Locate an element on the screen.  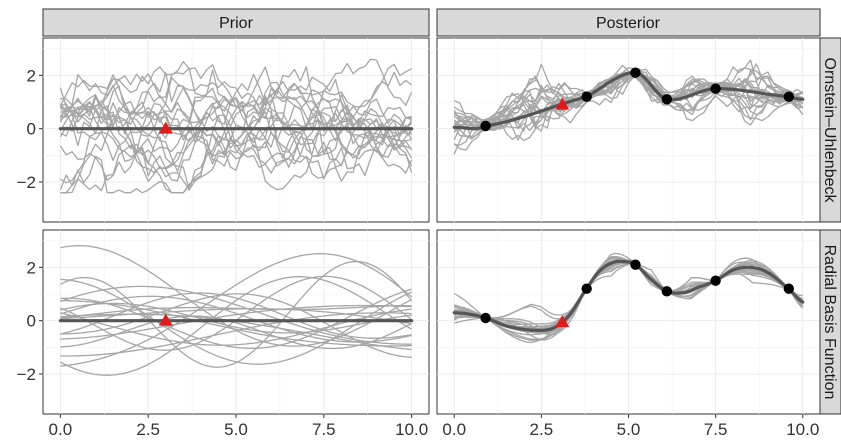
strip-label-prior: Prior is located at coordinates (236, 23).